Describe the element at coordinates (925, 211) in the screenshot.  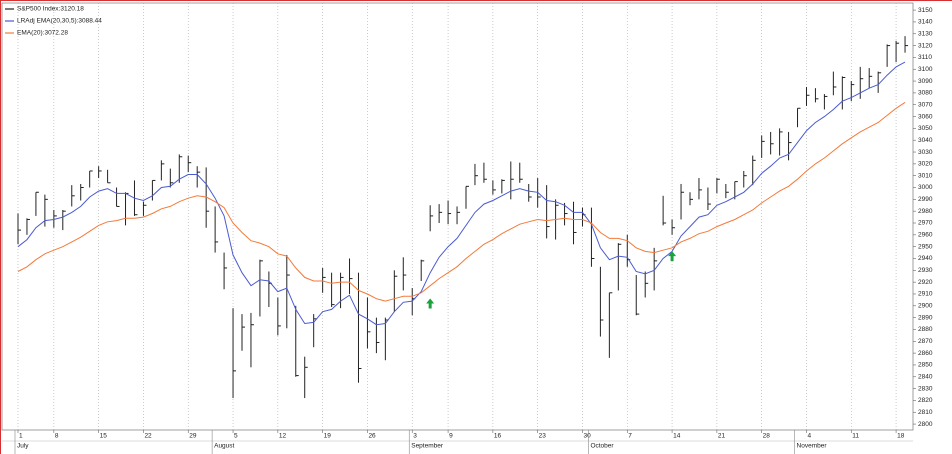
I see `y-tick-label: 2980` at that location.